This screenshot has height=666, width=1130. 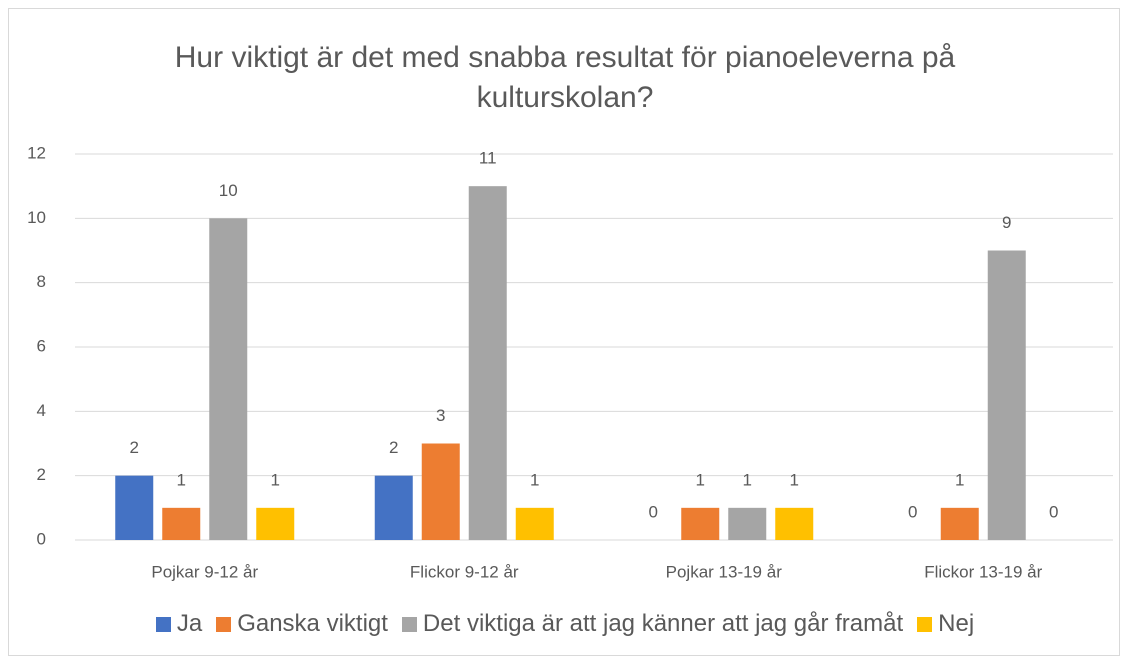 I want to click on legend-label: Ganska viktigt, so click(x=312, y=623).